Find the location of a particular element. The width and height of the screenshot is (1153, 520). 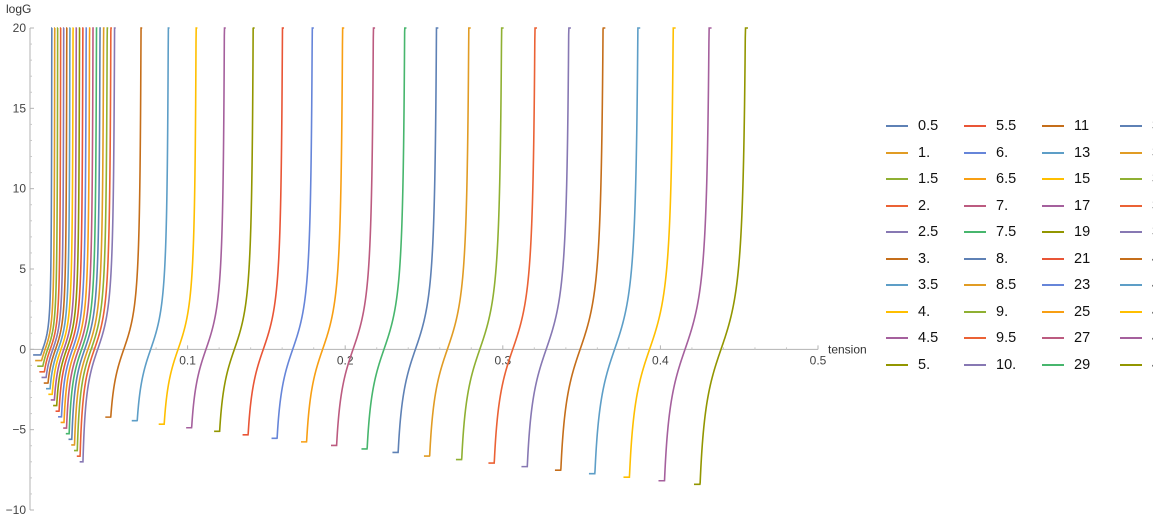

legend-item: 39 is located at coordinates (1136, 232).